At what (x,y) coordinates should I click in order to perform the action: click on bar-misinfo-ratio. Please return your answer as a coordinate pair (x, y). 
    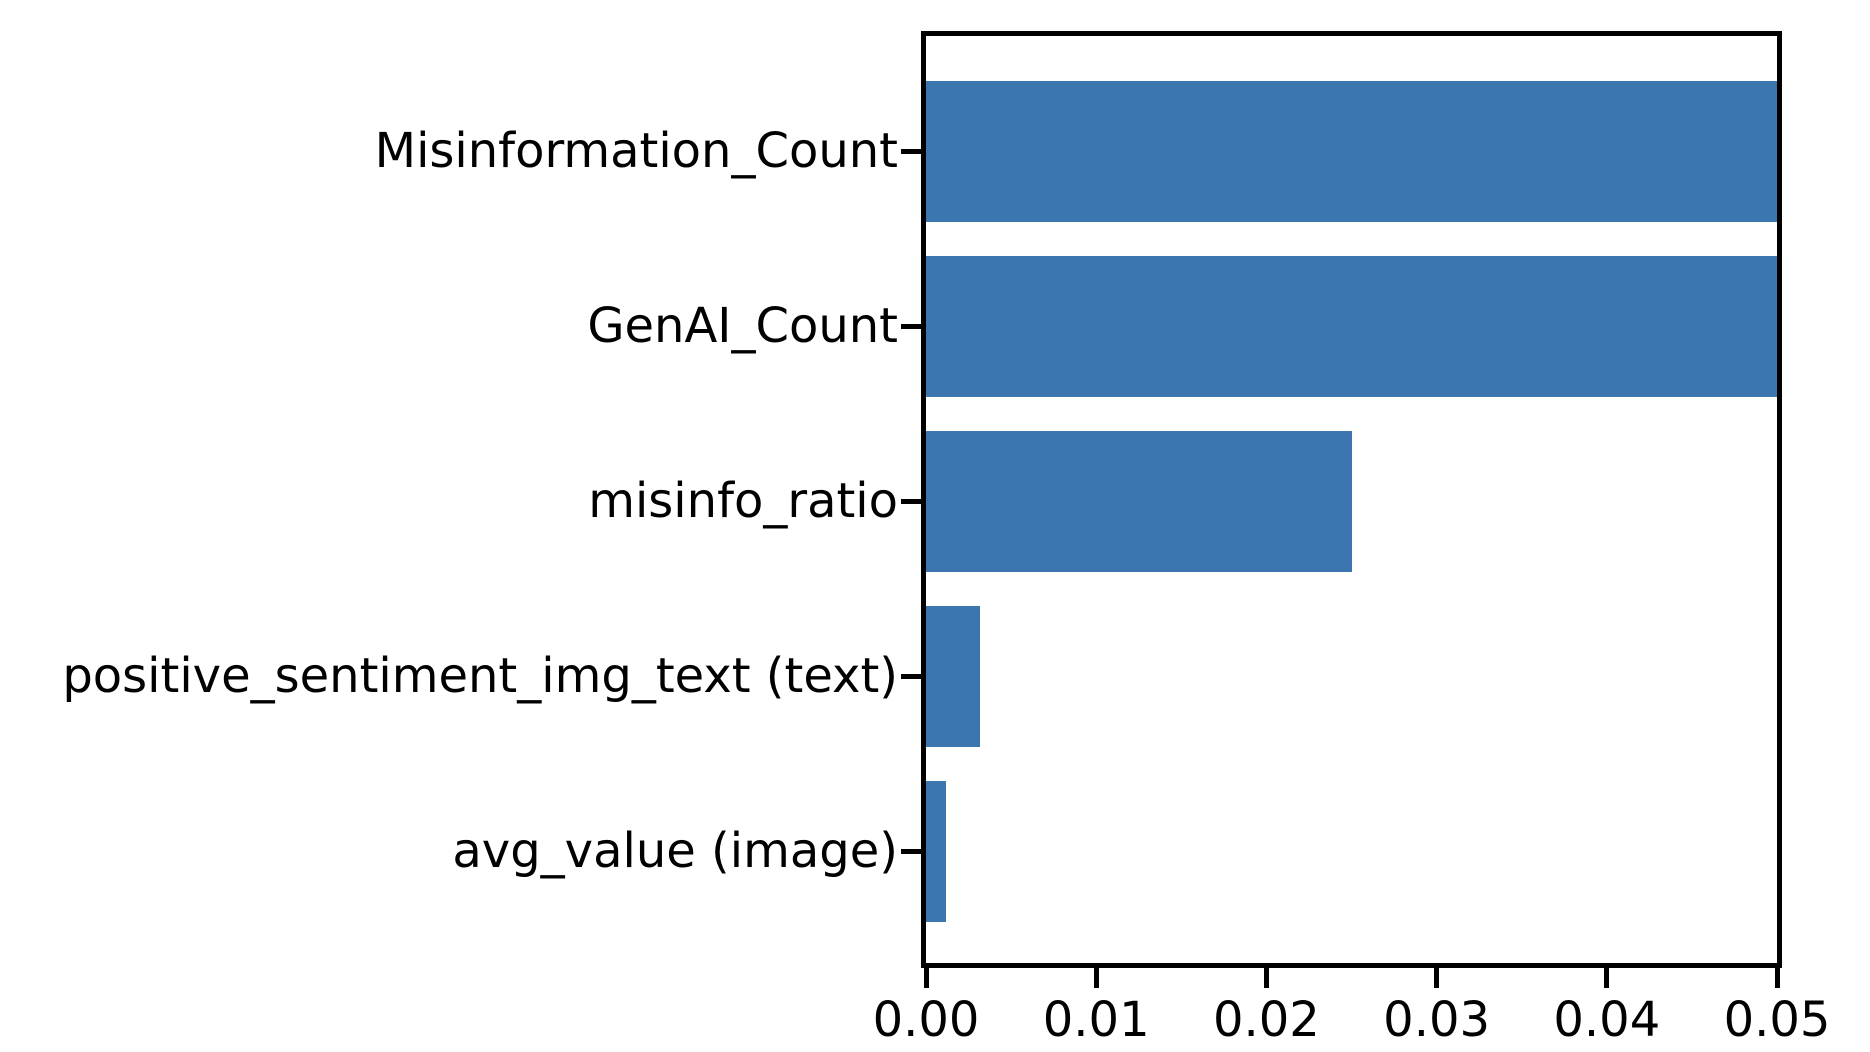
    Looking at the image, I should click on (1139, 501).